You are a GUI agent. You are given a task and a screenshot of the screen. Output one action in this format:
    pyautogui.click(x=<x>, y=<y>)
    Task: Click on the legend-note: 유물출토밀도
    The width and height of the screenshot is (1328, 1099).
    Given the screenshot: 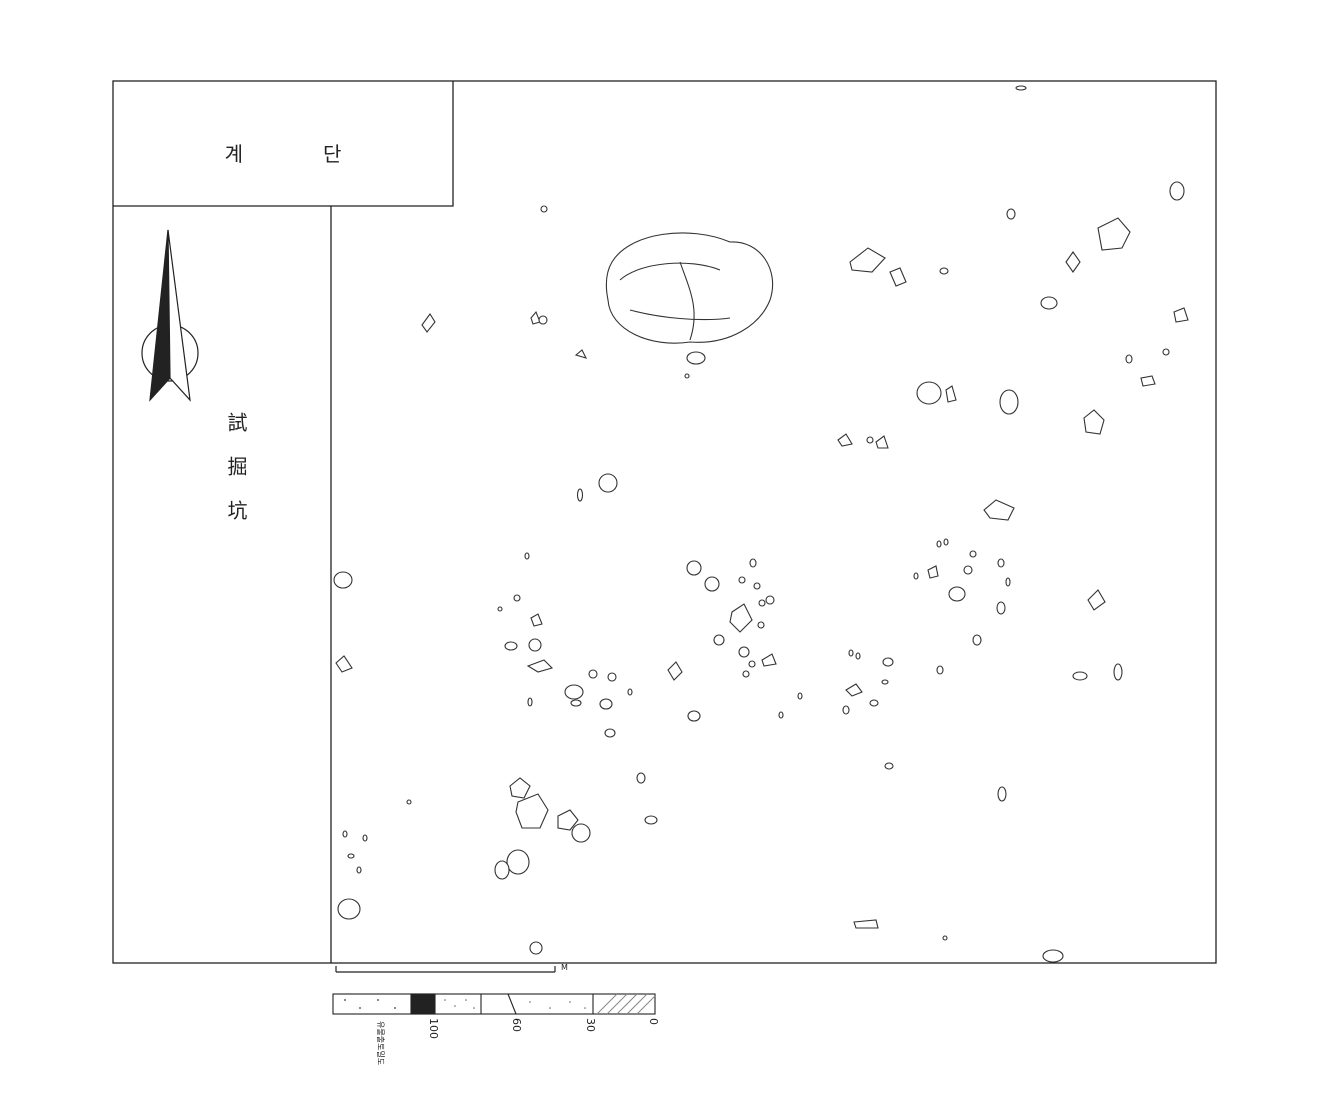 What is the action you would take?
    pyautogui.click(x=380, y=1043)
    